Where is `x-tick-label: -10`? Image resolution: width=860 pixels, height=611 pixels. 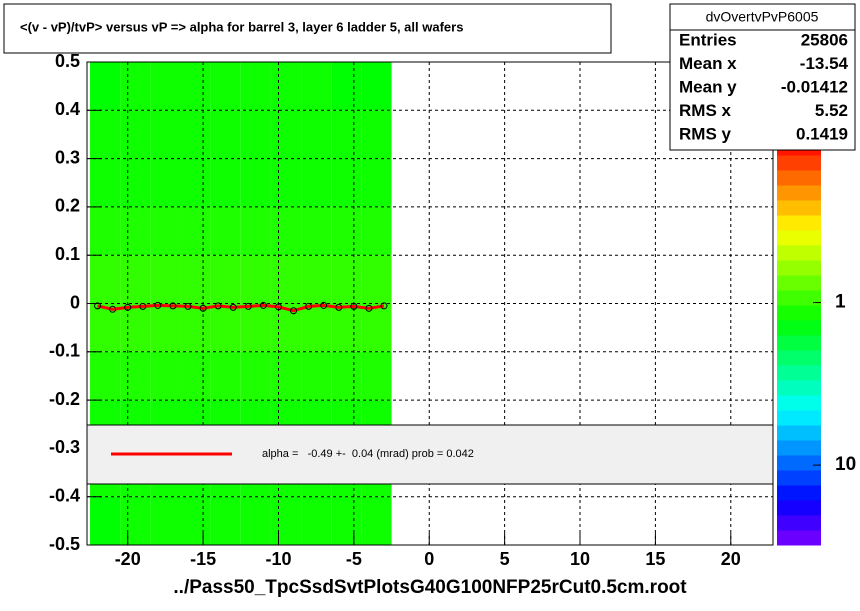
x-tick-label: -10 is located at coordinates (278, 559).